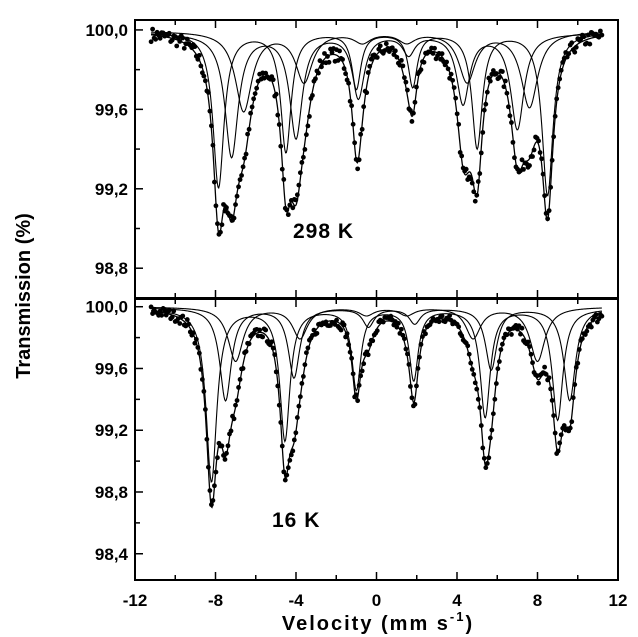  I want to click on y-tick-label: 98,4, so click(112, 554).